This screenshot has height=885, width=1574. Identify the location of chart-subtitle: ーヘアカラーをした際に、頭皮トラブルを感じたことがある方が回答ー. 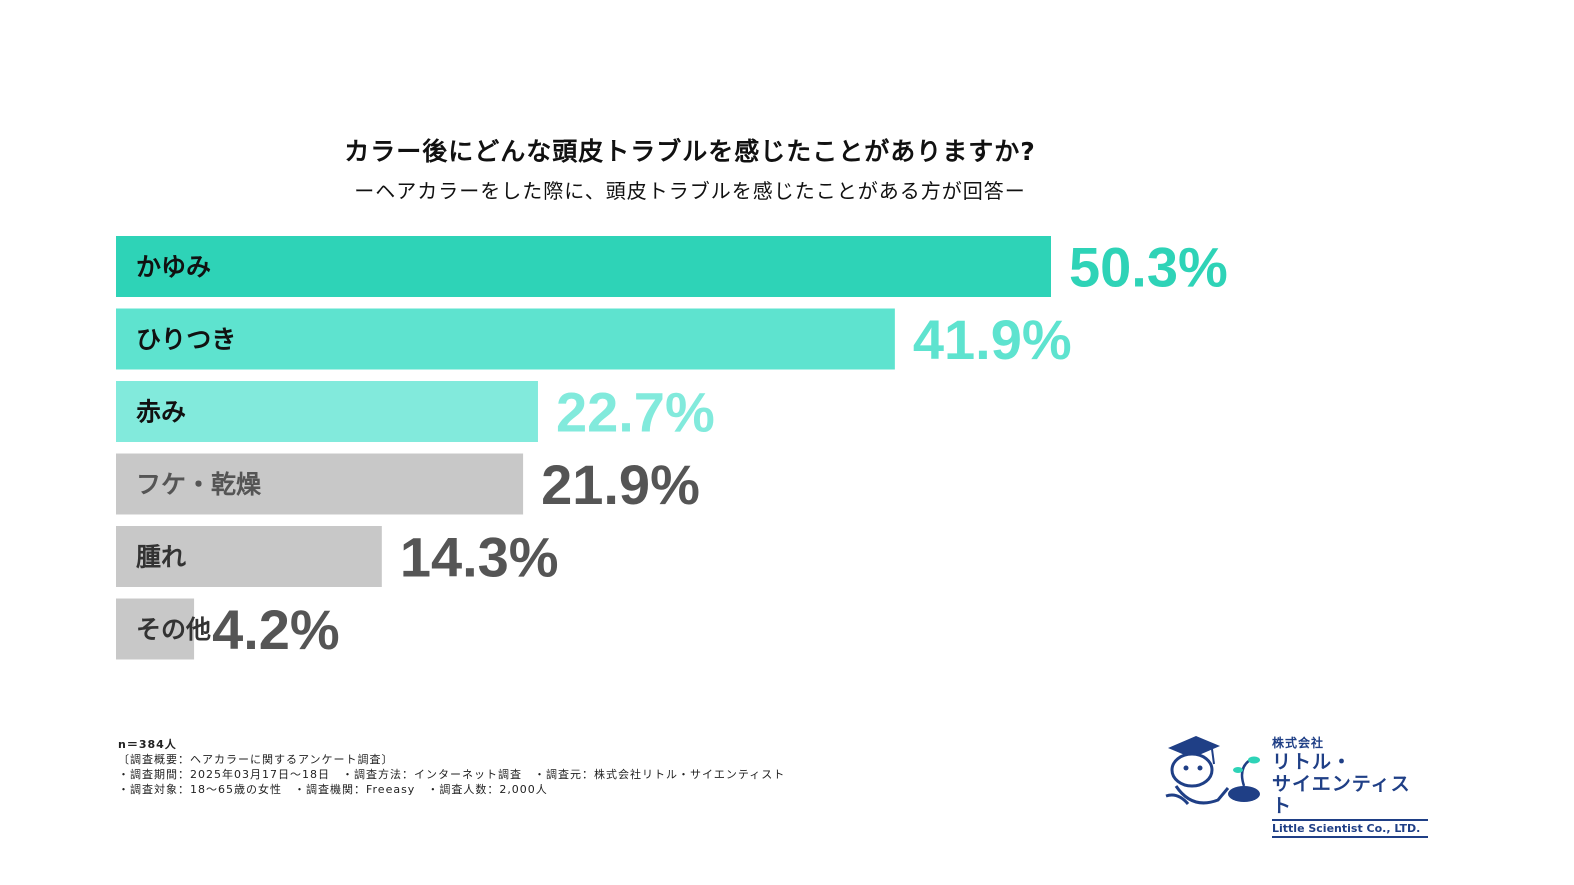
(690, 191).